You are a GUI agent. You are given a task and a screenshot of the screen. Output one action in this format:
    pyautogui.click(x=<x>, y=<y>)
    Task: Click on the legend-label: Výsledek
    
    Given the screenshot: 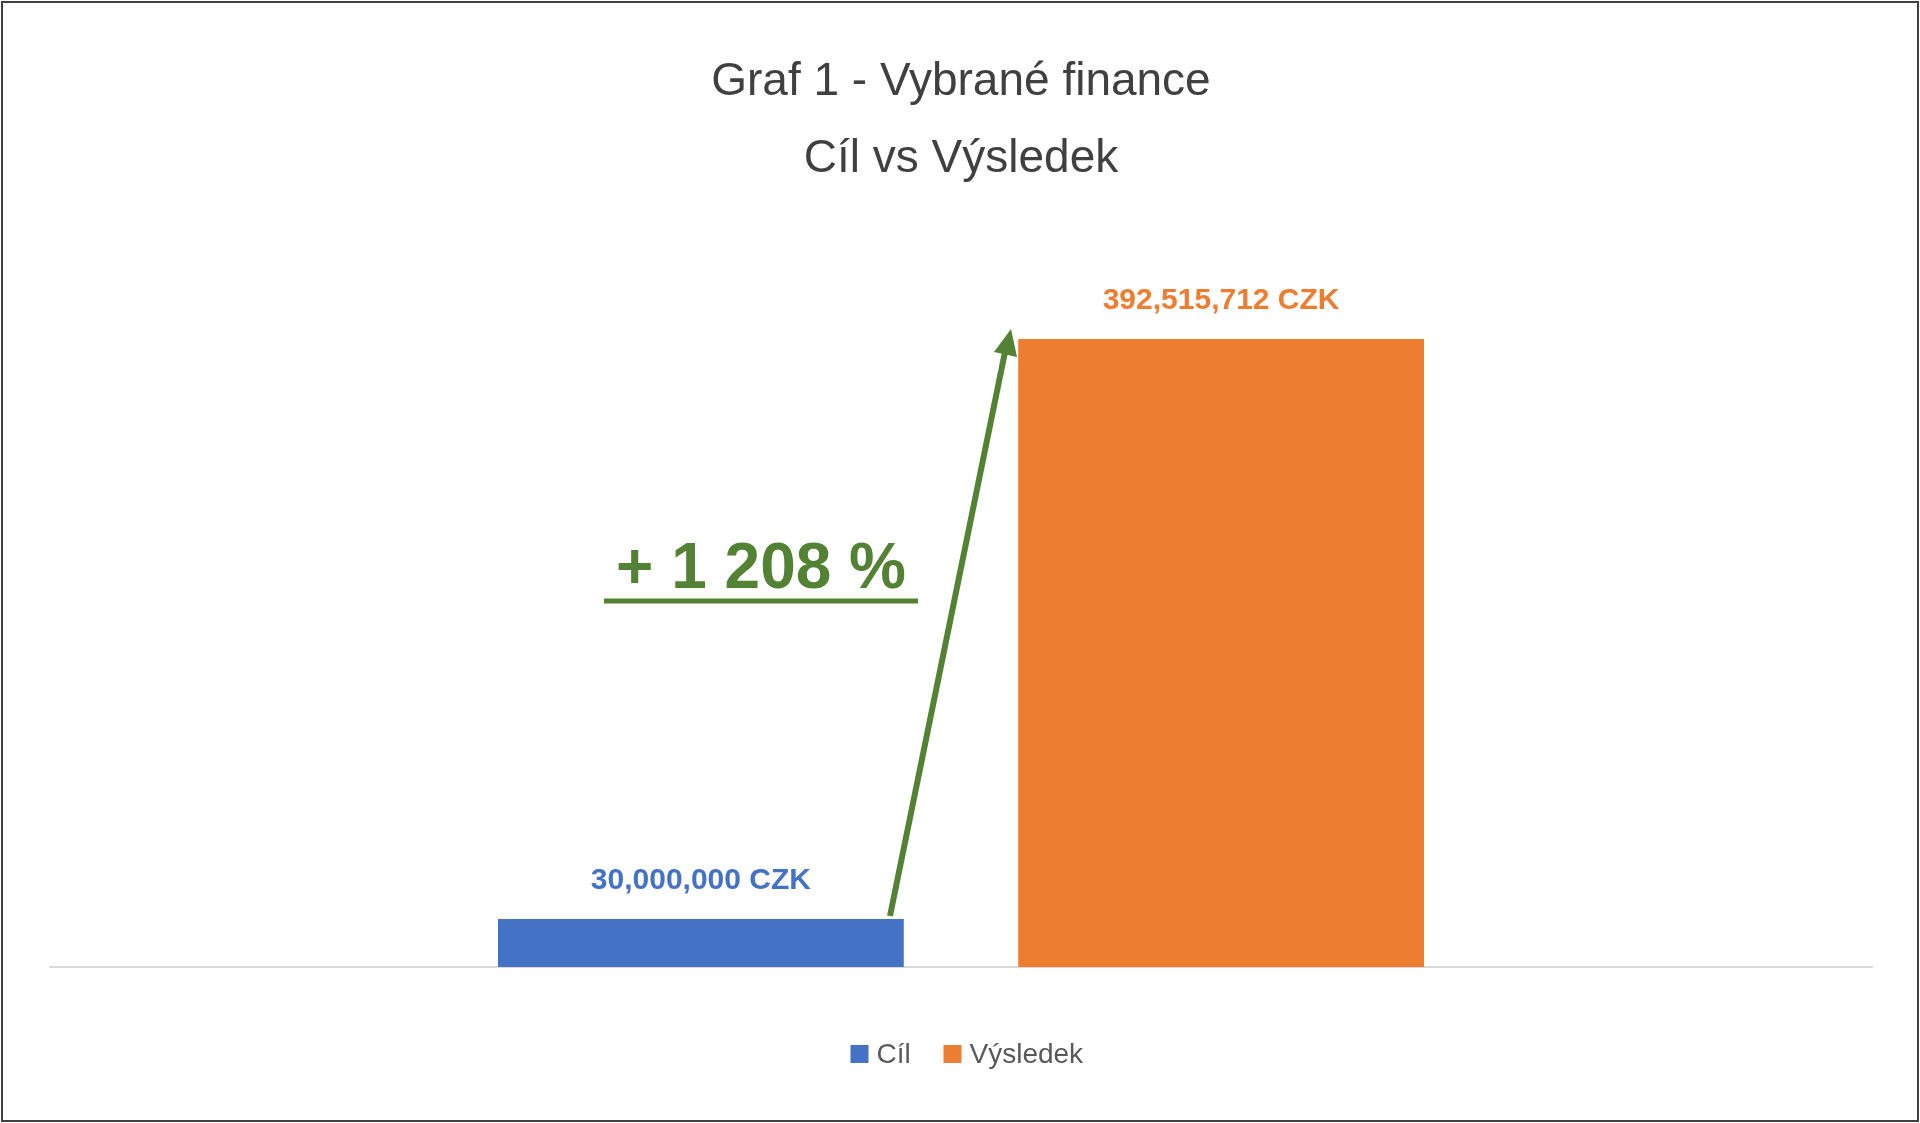 What is the action you would take?
    pyautogui.click(x=1027, y=1053)
    